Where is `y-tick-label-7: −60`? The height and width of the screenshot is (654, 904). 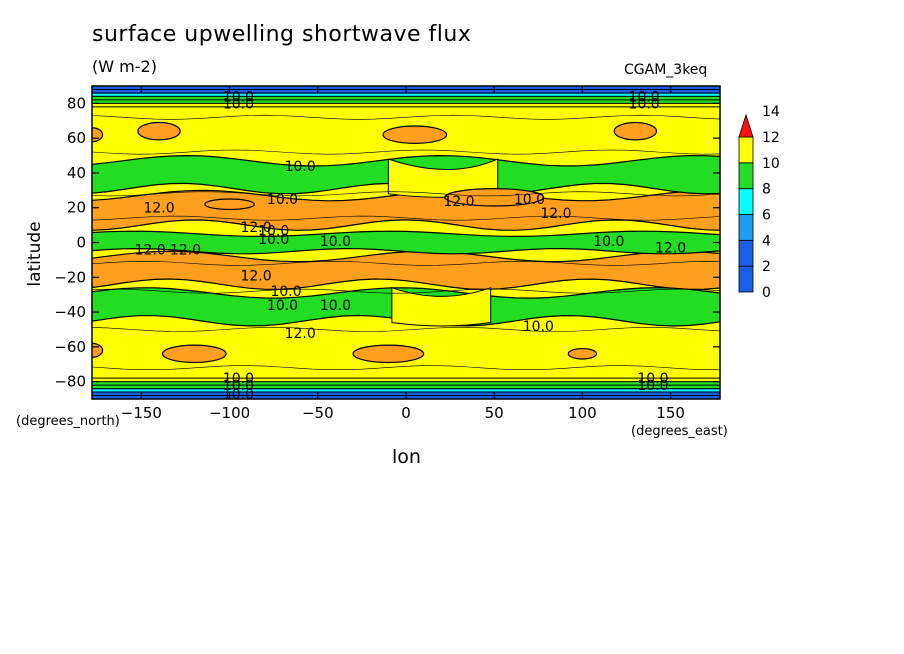 y-tick-label-7: −60 is located at coordinates (70, 347).